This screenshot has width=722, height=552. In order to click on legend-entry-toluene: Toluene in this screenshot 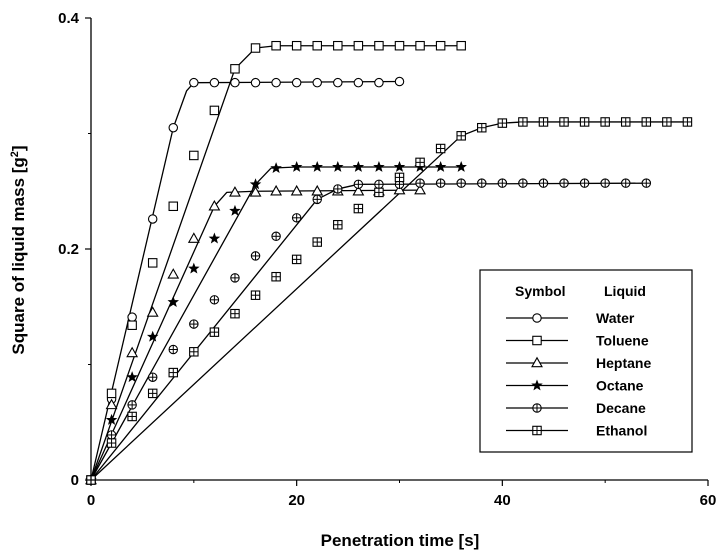, I will do `click(577, 341)`.